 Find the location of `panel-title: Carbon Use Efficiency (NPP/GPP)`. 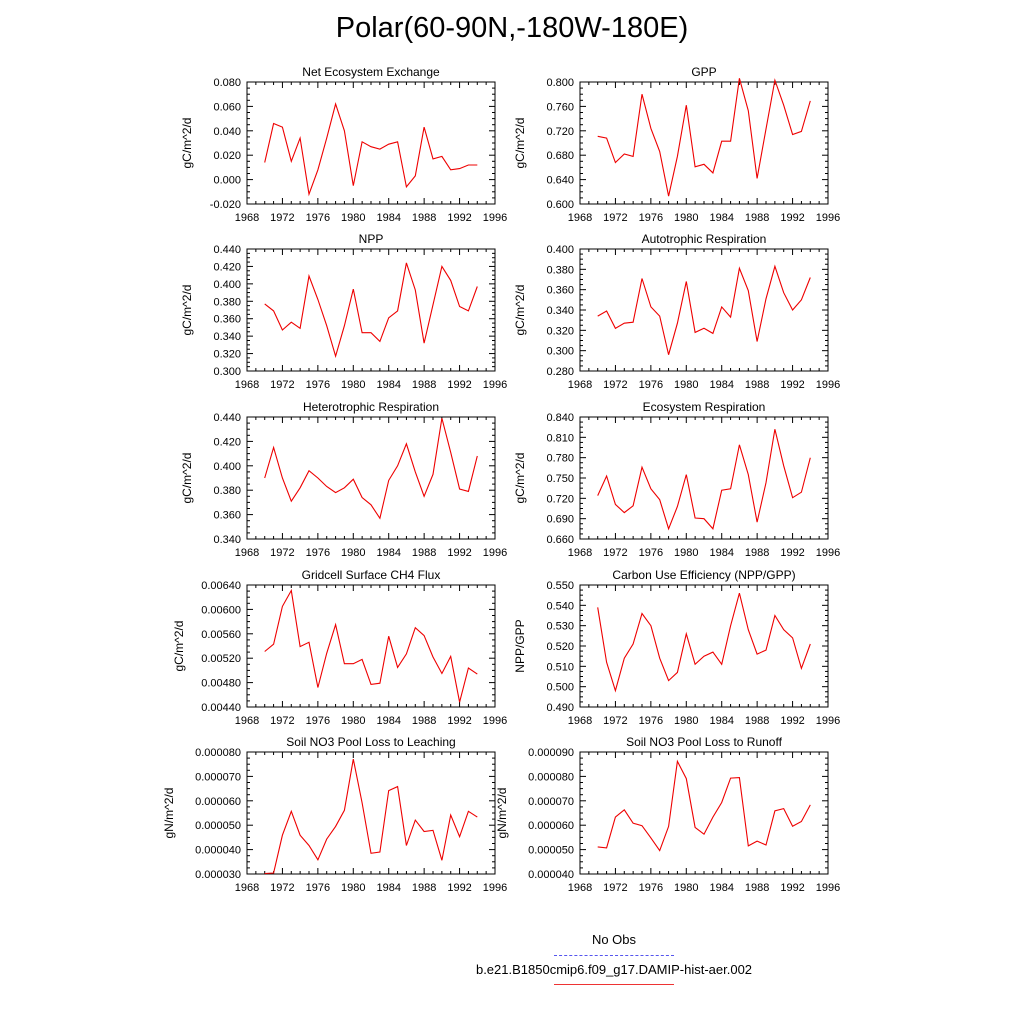

panel-title: Carbon Use Efficiency (NPP/GPP) is located at coordinates (703, 575).